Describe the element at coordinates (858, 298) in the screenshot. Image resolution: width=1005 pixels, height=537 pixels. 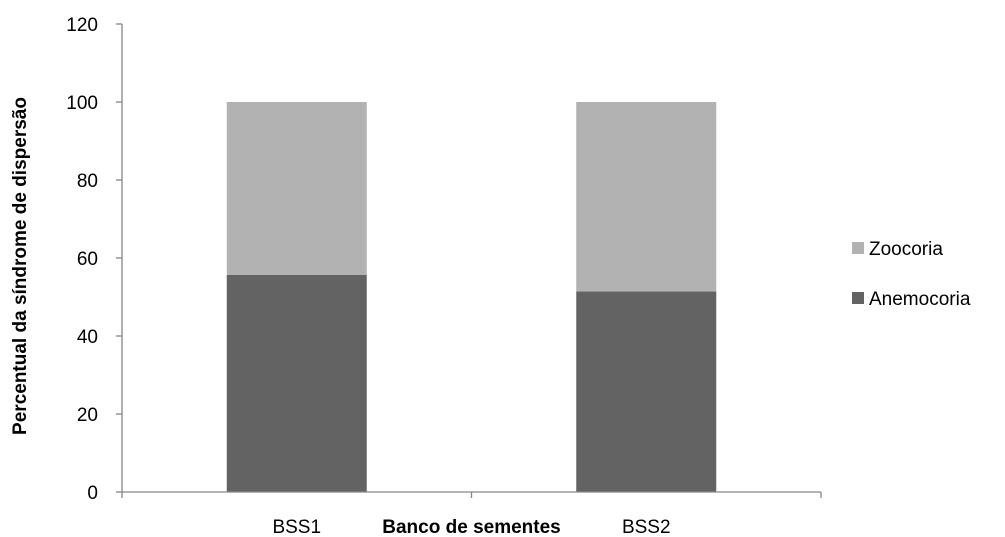
I see `legend-swatch-anemocoria` at that location.